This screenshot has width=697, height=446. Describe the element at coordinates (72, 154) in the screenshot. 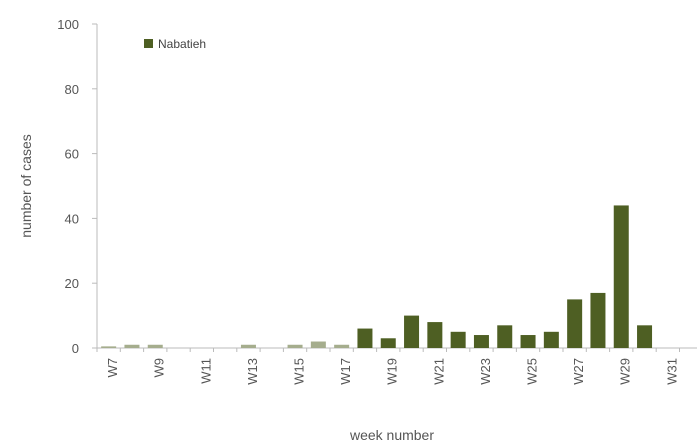

I see `y-tick-label: 60` at that location.